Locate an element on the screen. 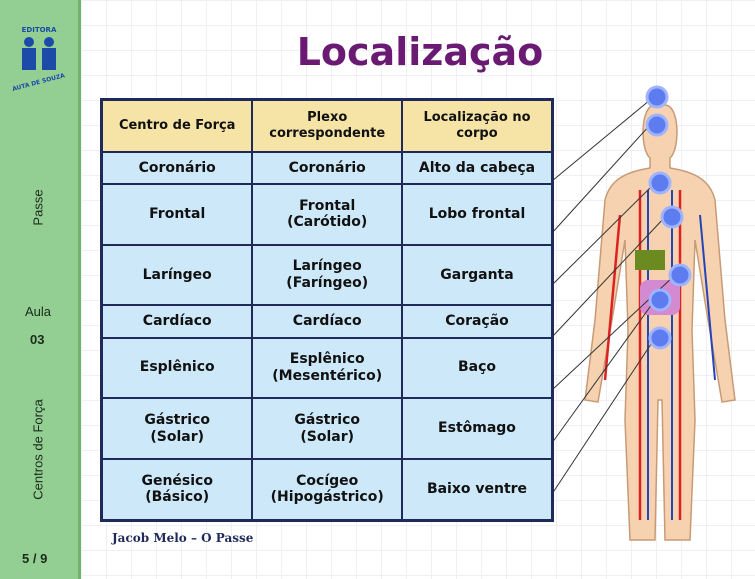  table-row: Gástrico (Solar) Gástrico (Solar) Estômago is located at coordinates (327, 428).